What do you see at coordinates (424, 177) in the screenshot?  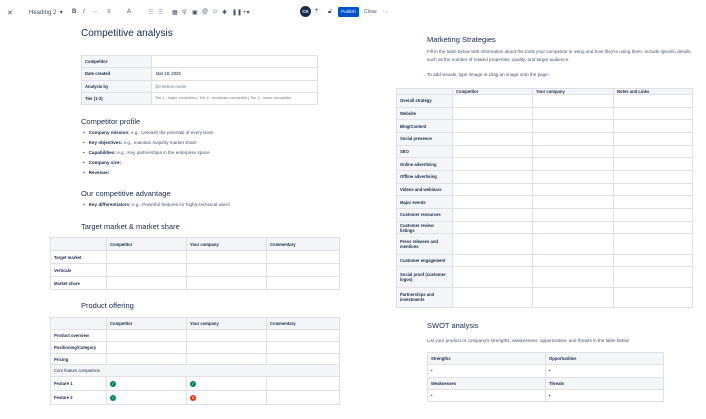 I see `row-label: Offline advertising` at bounding box center [424, 177].